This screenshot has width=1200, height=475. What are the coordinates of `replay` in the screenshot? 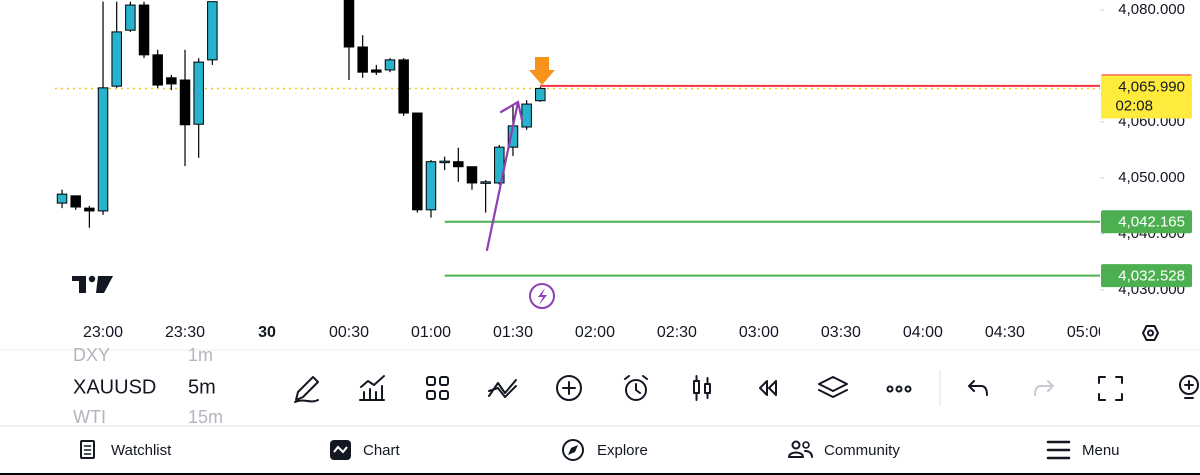 It's located at (768, 388).